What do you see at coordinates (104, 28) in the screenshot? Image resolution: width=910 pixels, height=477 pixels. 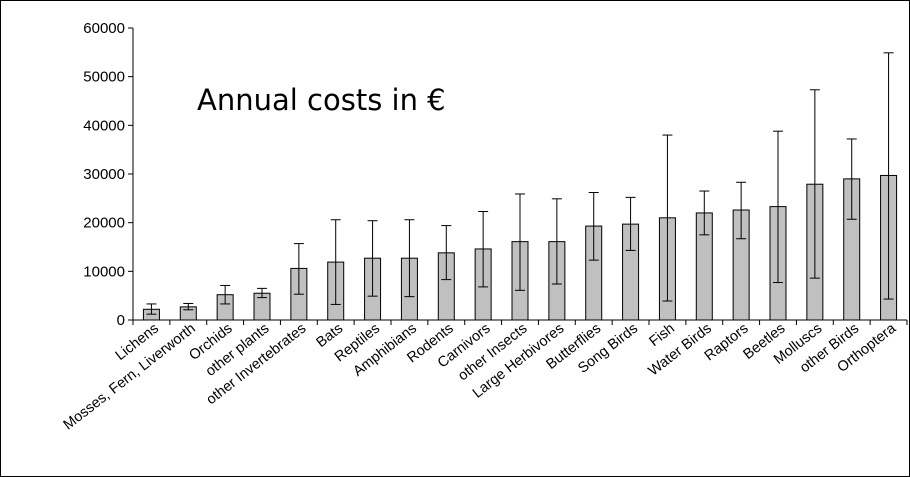 I see `y-tick-label: 60000` at bounding box center [104, 28].